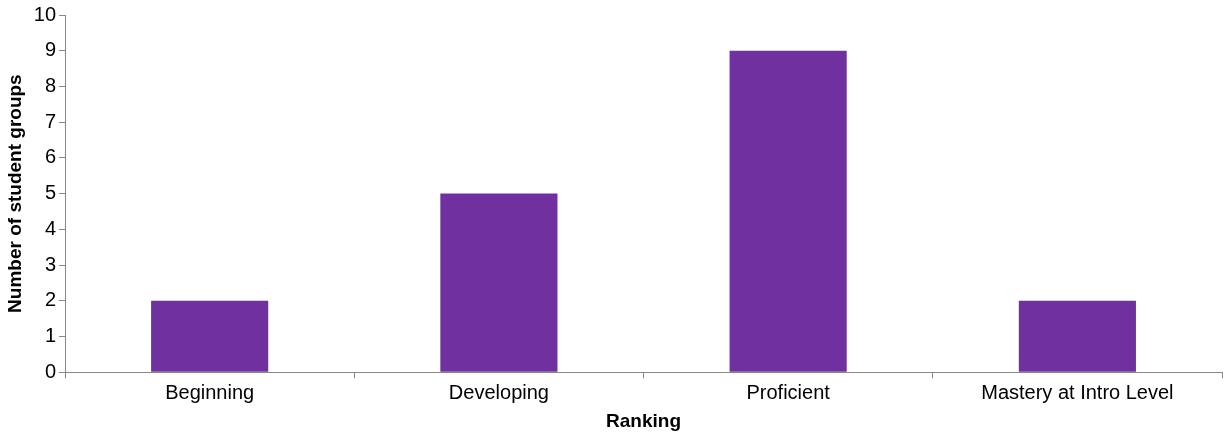  I want to click on y-tick-label: 8, so click(50, 84).